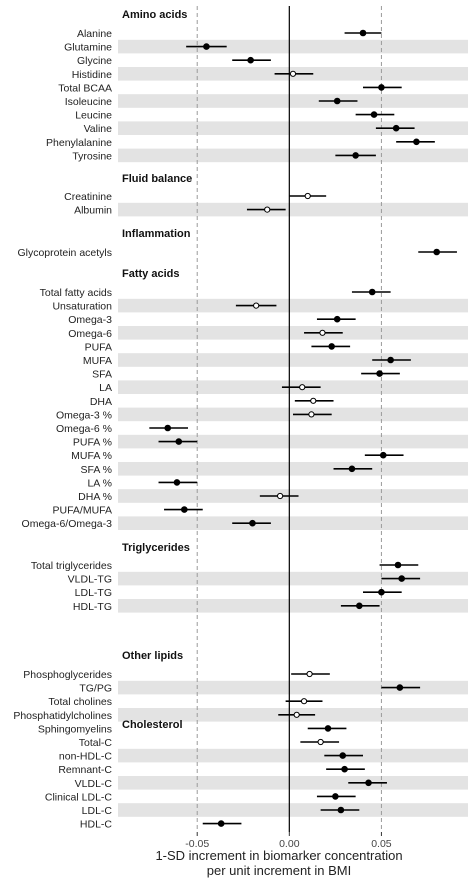 This screenshot has width=474, height=880. Describe the element at coordinates (355, 155) in the screenshot. I see `estimate-point-tyrosine` at that location.